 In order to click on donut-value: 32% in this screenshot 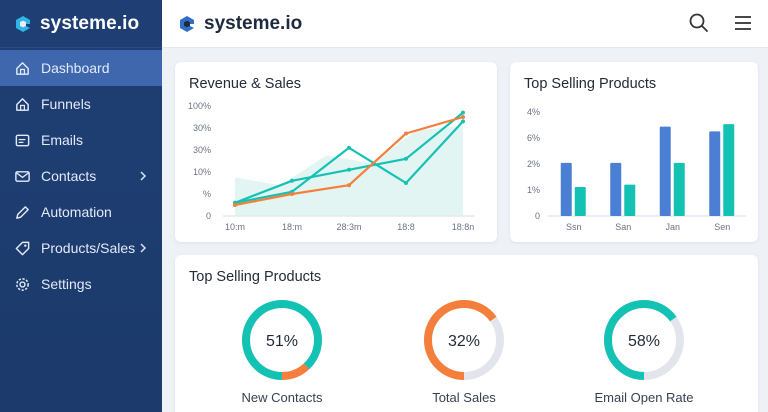, I will do `click(464, 341)`.